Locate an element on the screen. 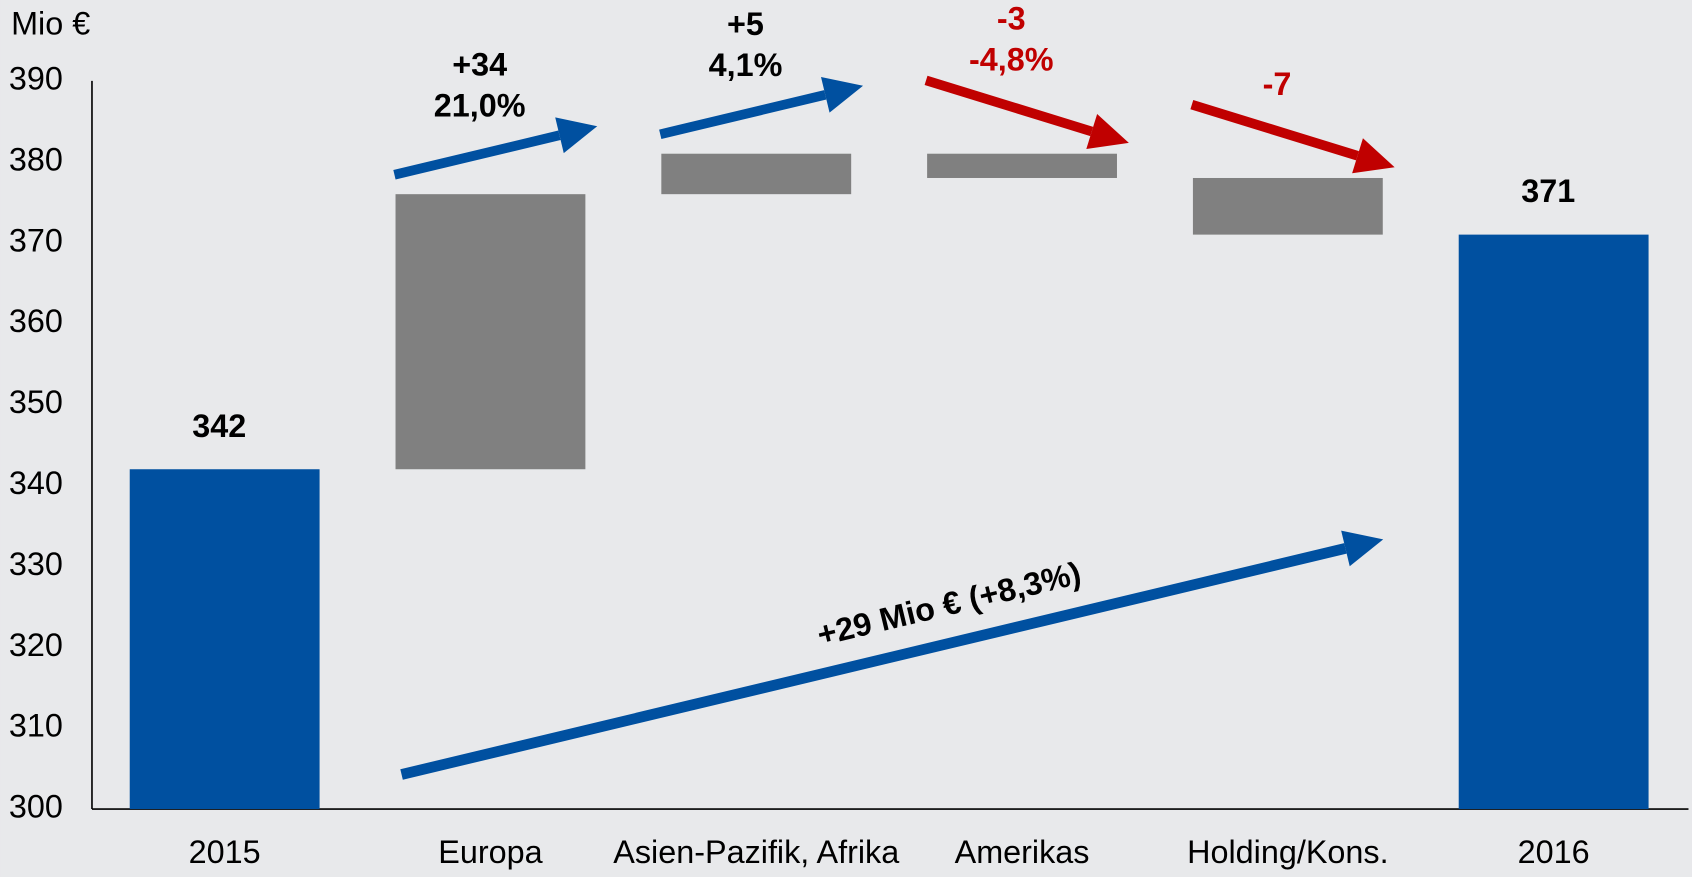  change-label: 21,0% is located at coordinates (480, 105).